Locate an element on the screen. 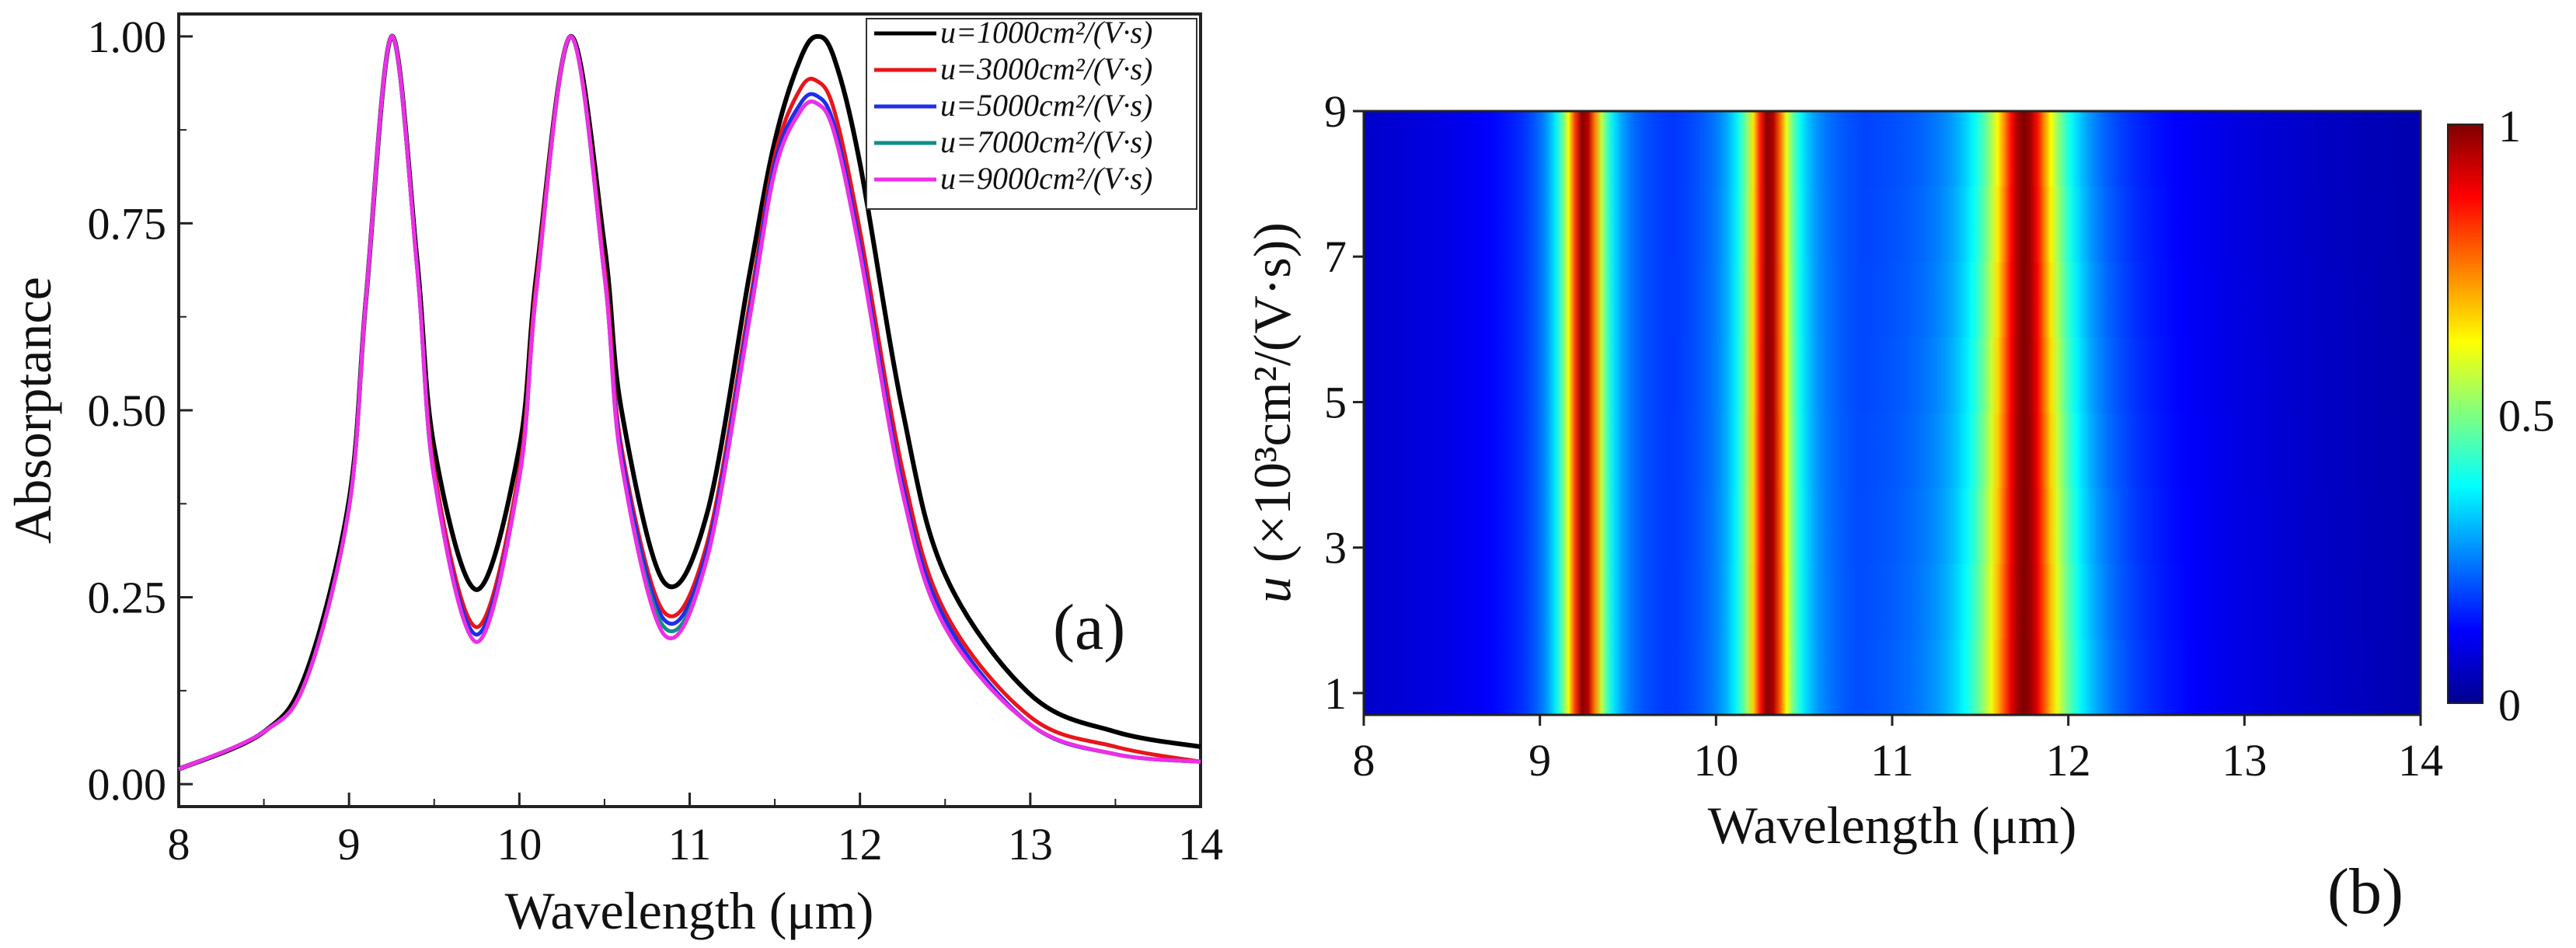 Image resolution: width=2576 pixels, height=948 pixels. panel-b-y-ticks: 1 3 5 7 9 is located at coordinates (1344, 402).